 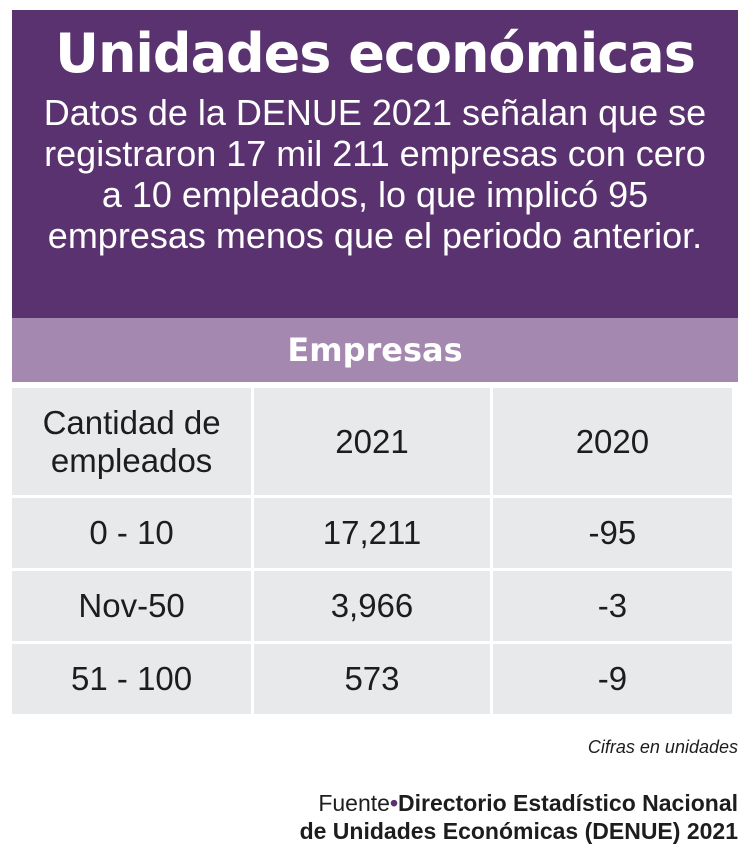 I want to click on table-cell: 17,211, so click(x=372, y=533).